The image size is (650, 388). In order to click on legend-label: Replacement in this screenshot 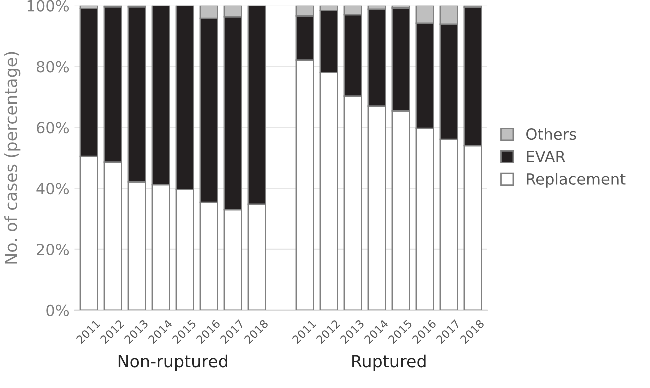, I will do `click(576, 180)`.